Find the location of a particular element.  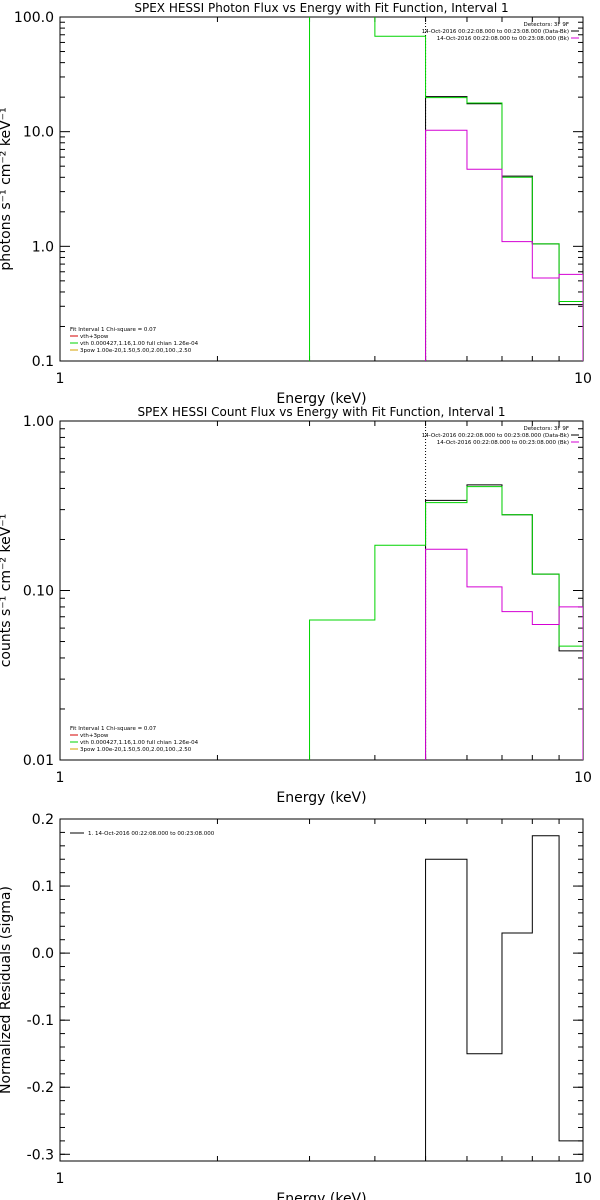

chart1-info-text: Detectors: 3F 9F is located at coordinates (546, 25).